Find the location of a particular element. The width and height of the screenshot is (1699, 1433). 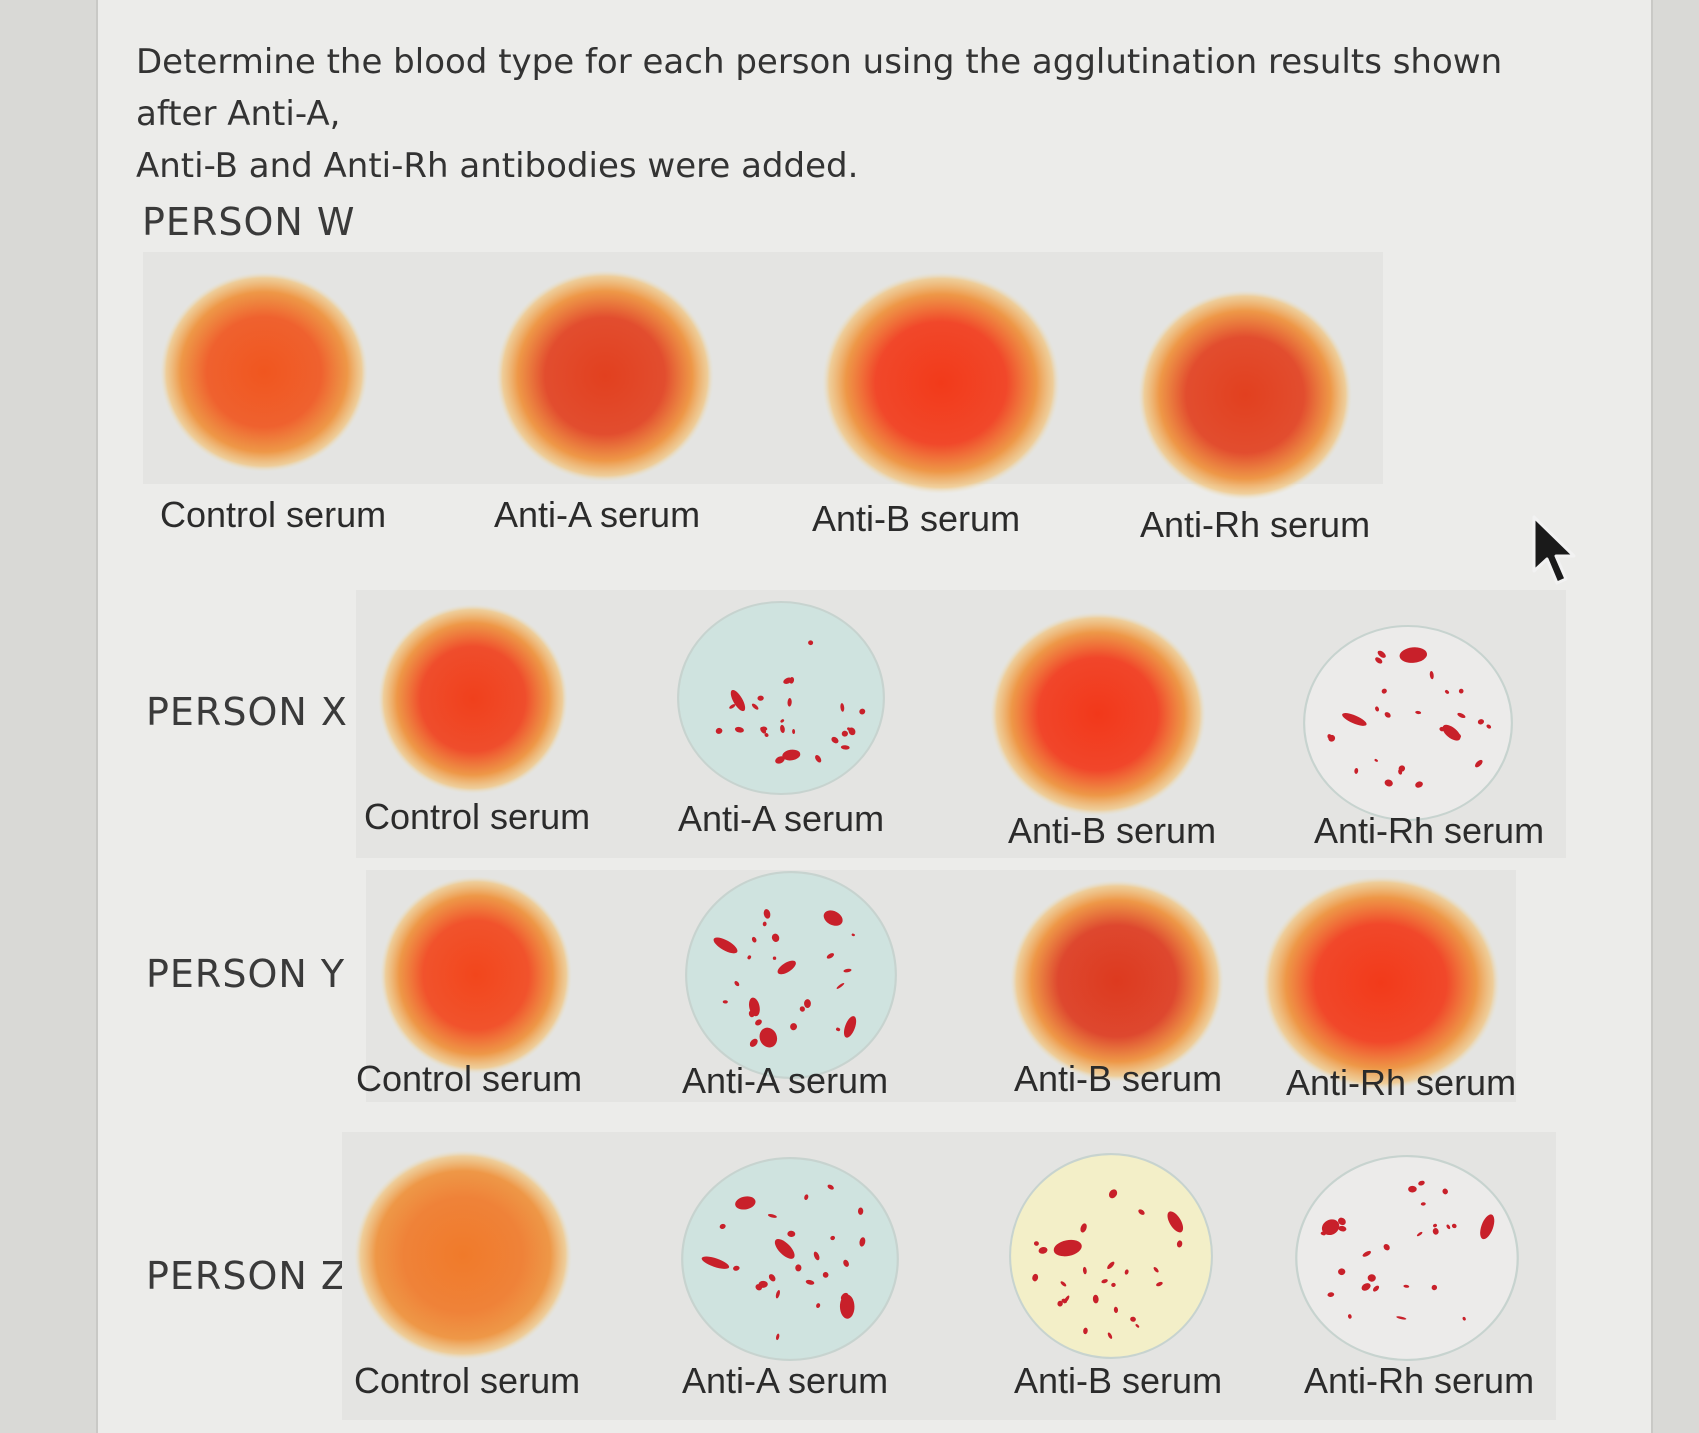

person-x-control-label: Control serum is located at coordinates (477, 816).